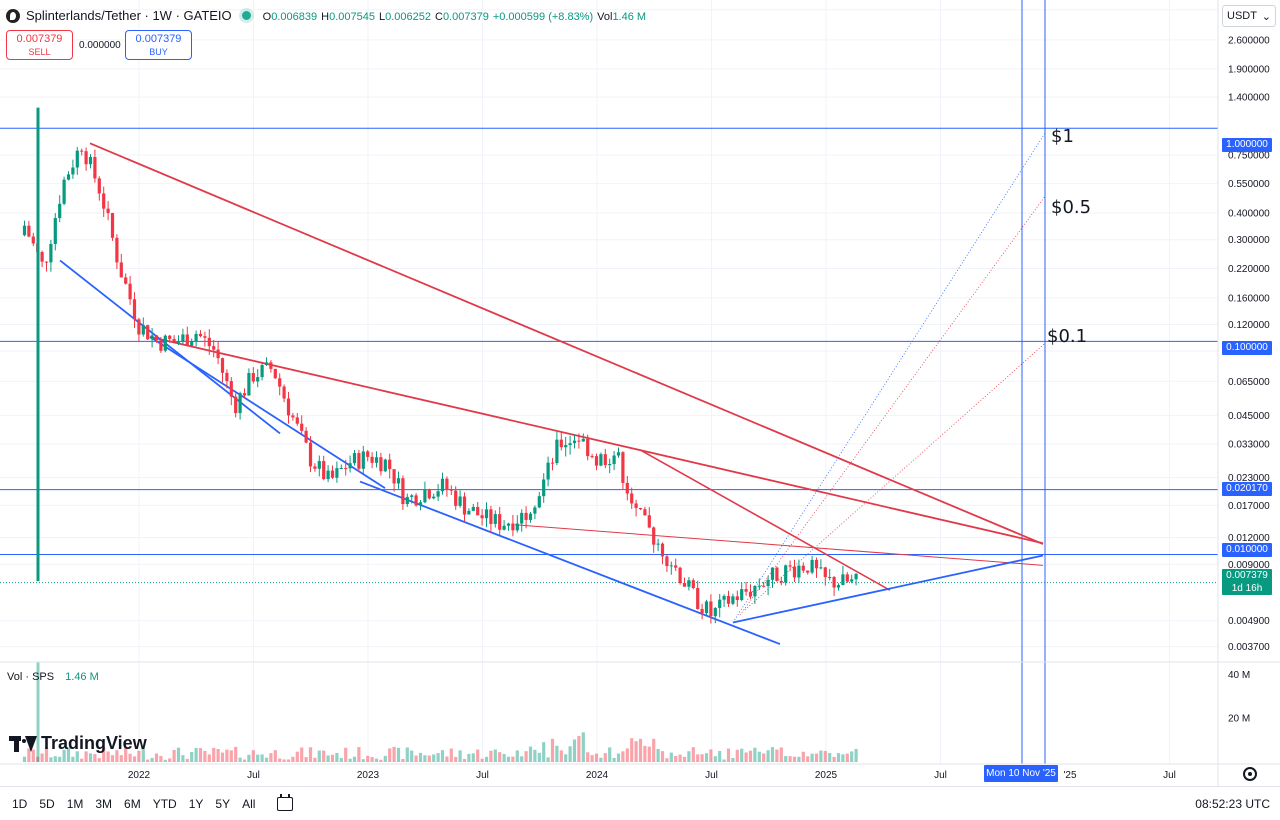 This screenshot has height=820, width=1280. I want to click on timeframe-button: 5D, so click(47, 803).